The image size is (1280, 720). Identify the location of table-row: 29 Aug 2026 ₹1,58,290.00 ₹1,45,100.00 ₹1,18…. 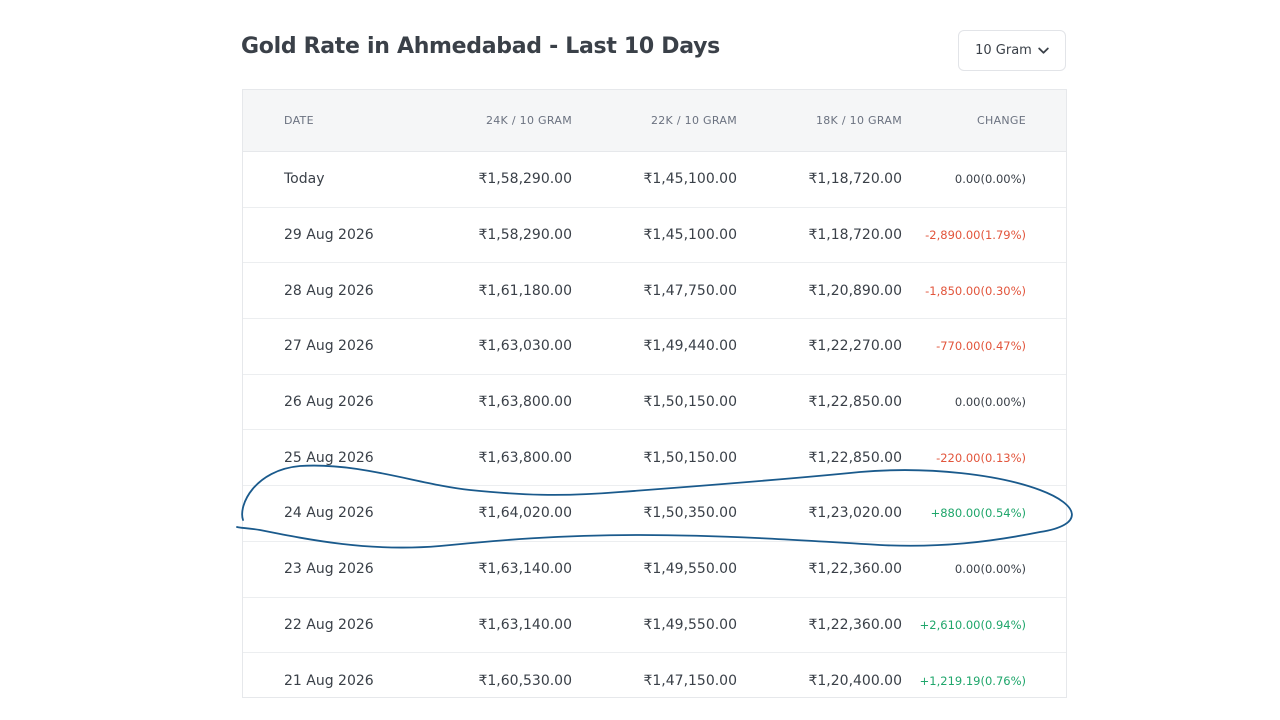
(654, 236).